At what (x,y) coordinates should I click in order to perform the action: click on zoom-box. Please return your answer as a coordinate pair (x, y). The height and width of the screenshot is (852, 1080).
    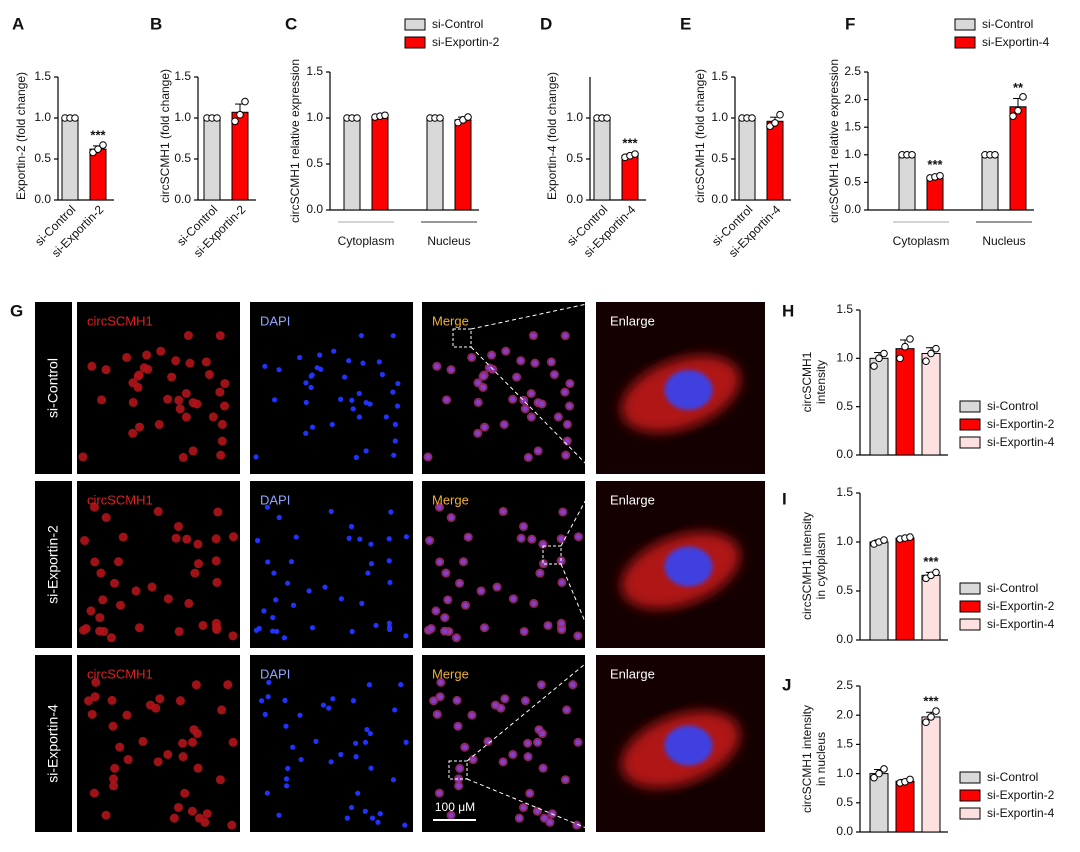
    Looking at the image, I should click on (458, 770).